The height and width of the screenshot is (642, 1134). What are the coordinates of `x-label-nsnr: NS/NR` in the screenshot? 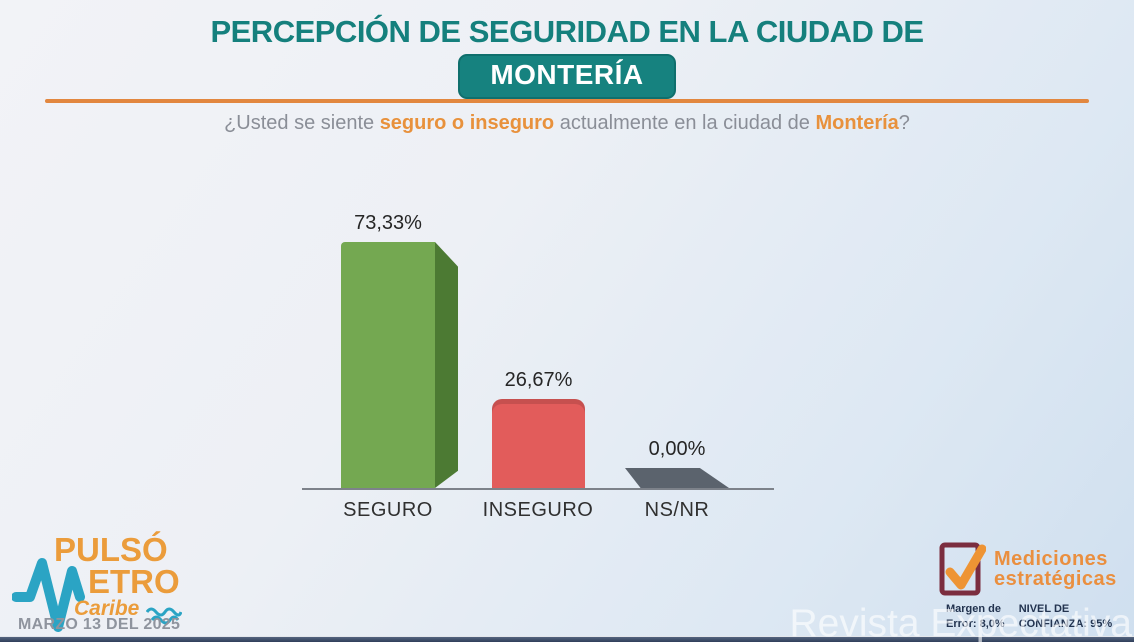 It's located at (677, 510).